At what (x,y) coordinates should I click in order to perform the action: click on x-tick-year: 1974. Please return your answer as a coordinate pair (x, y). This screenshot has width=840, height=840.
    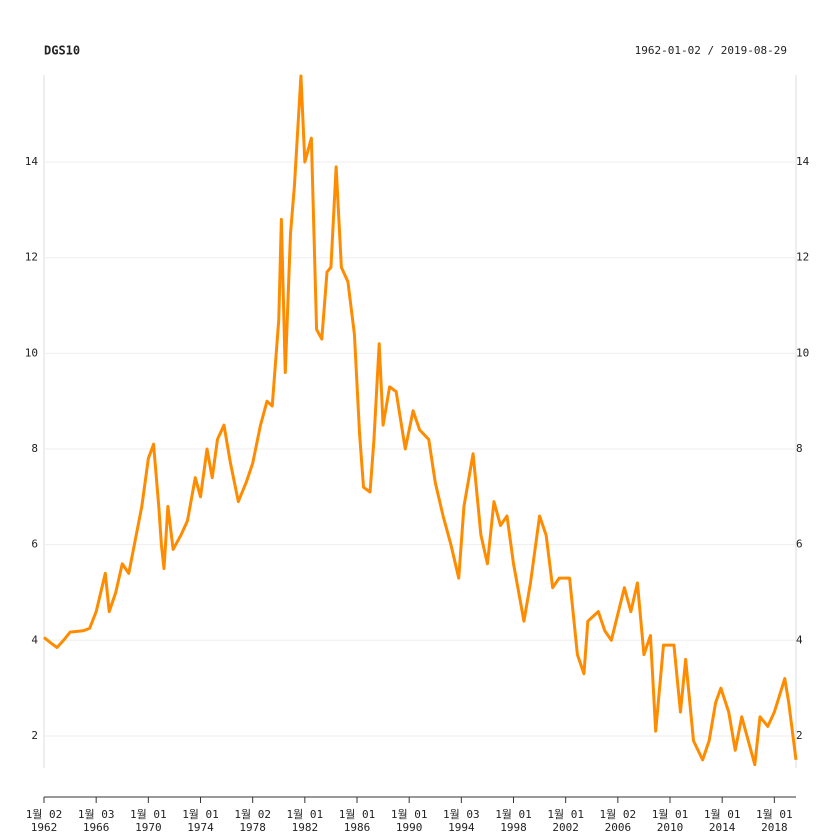
    Looking at the image, I should click on (200, 827).